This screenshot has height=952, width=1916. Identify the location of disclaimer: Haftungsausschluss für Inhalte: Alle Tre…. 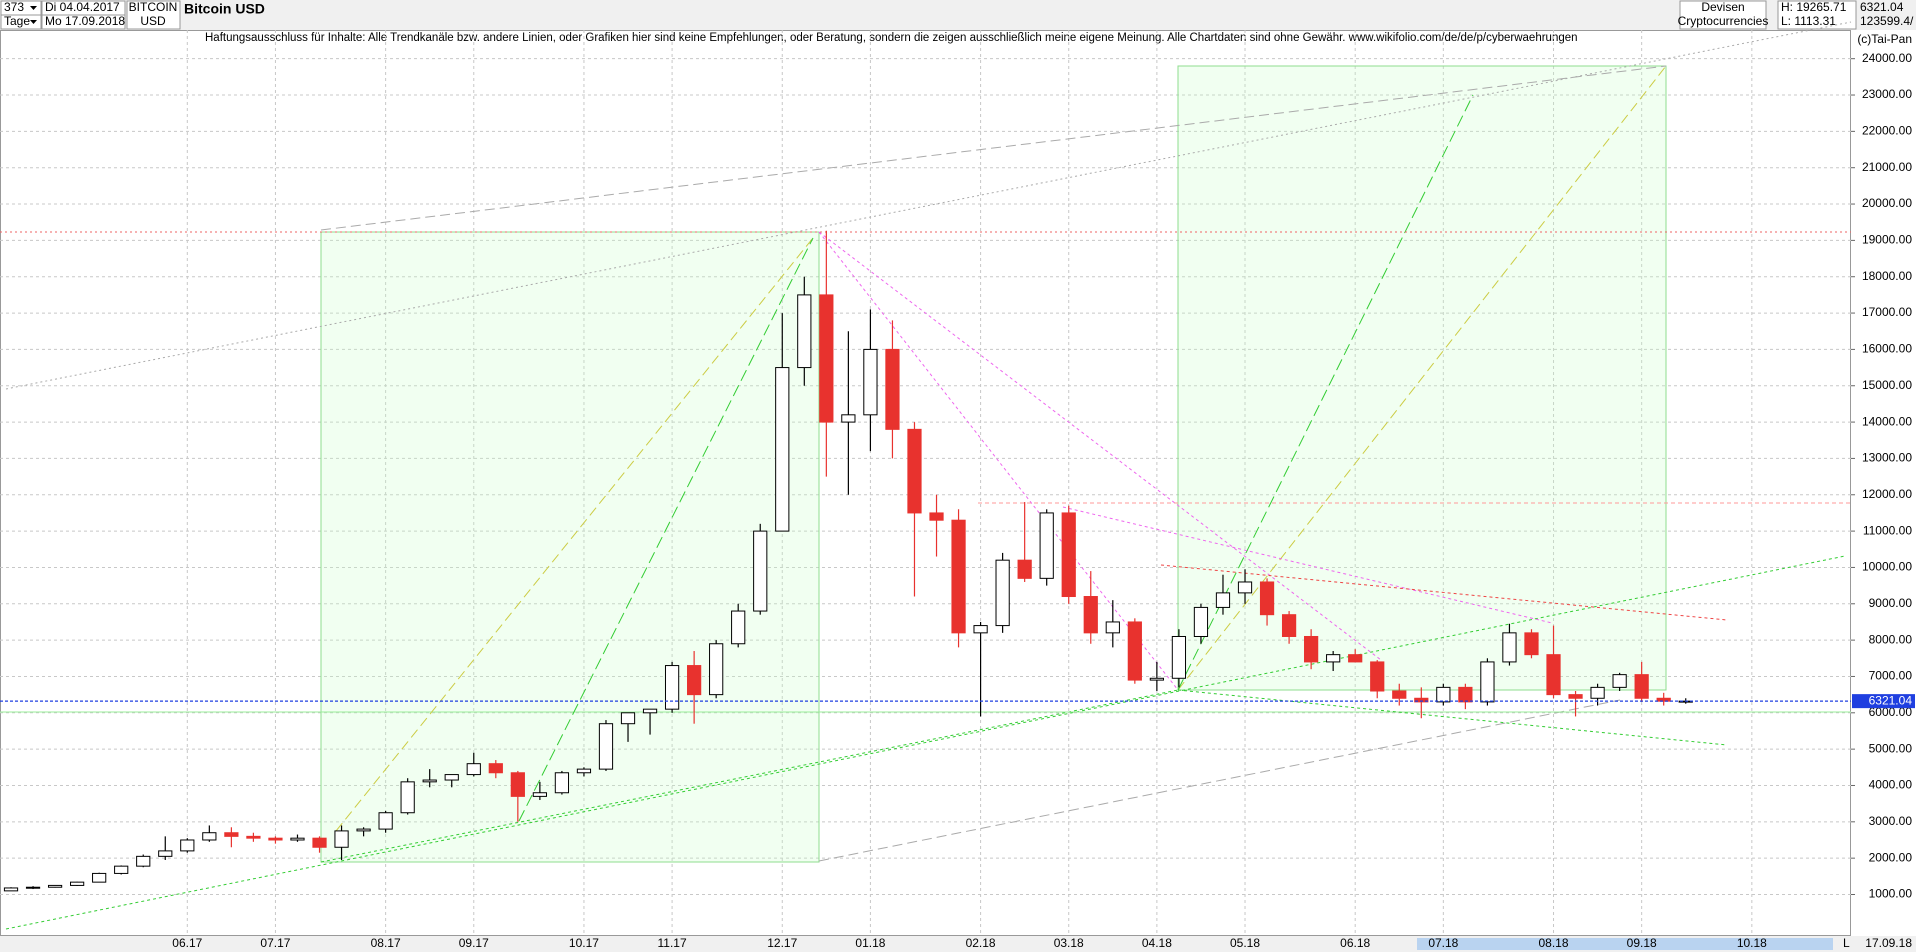
(891, 38).